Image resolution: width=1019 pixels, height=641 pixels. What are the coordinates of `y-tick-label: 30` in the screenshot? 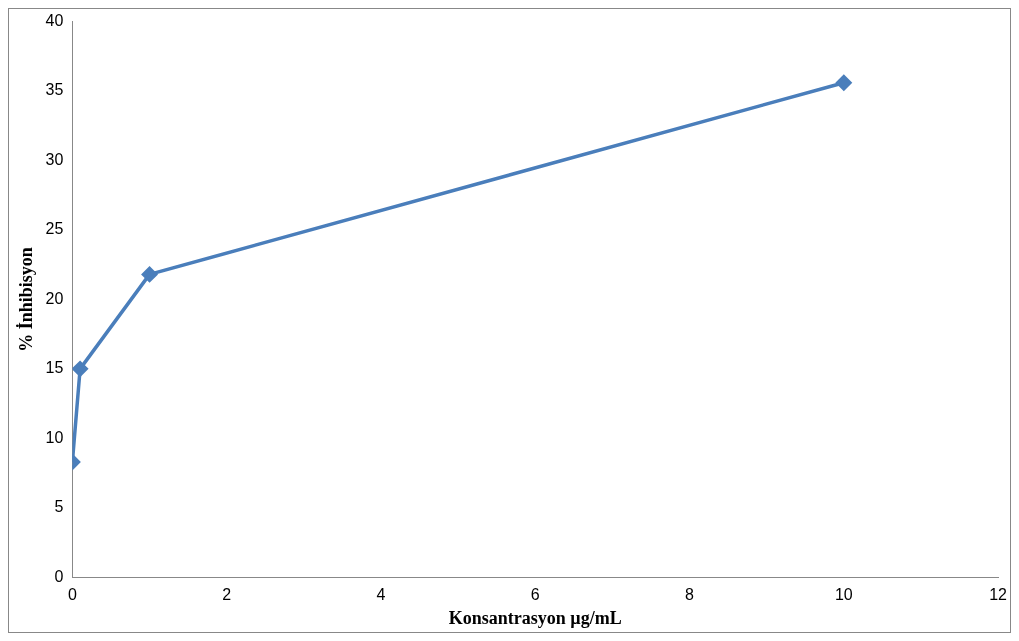 It's located at (54, 159).